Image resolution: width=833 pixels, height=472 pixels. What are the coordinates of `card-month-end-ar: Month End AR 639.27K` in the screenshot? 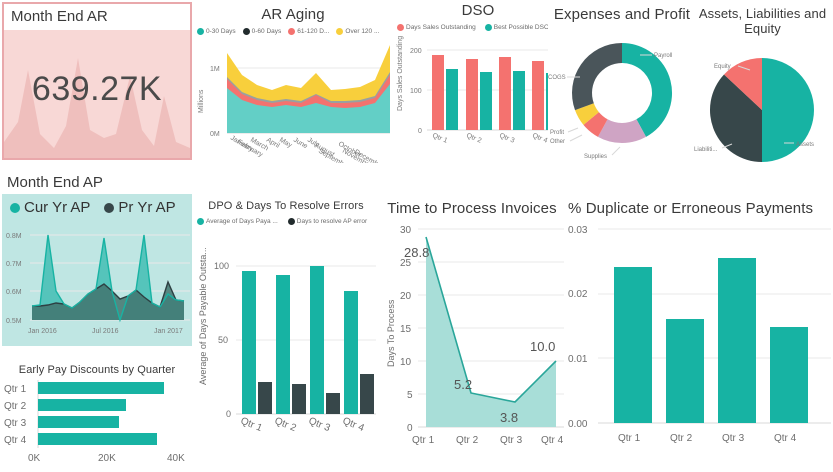 It's located at (97, 81).